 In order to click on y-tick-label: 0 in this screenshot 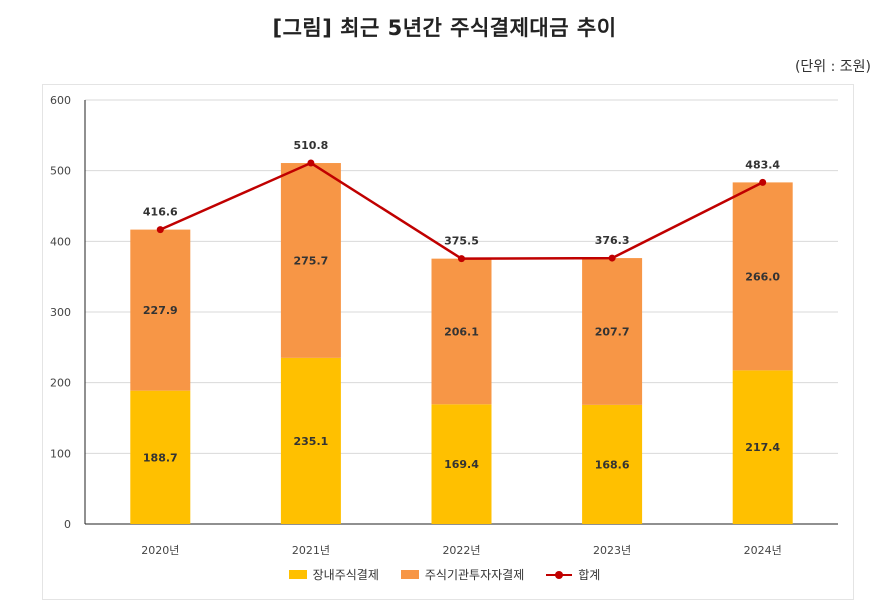, I will do `click(67, 524)`.